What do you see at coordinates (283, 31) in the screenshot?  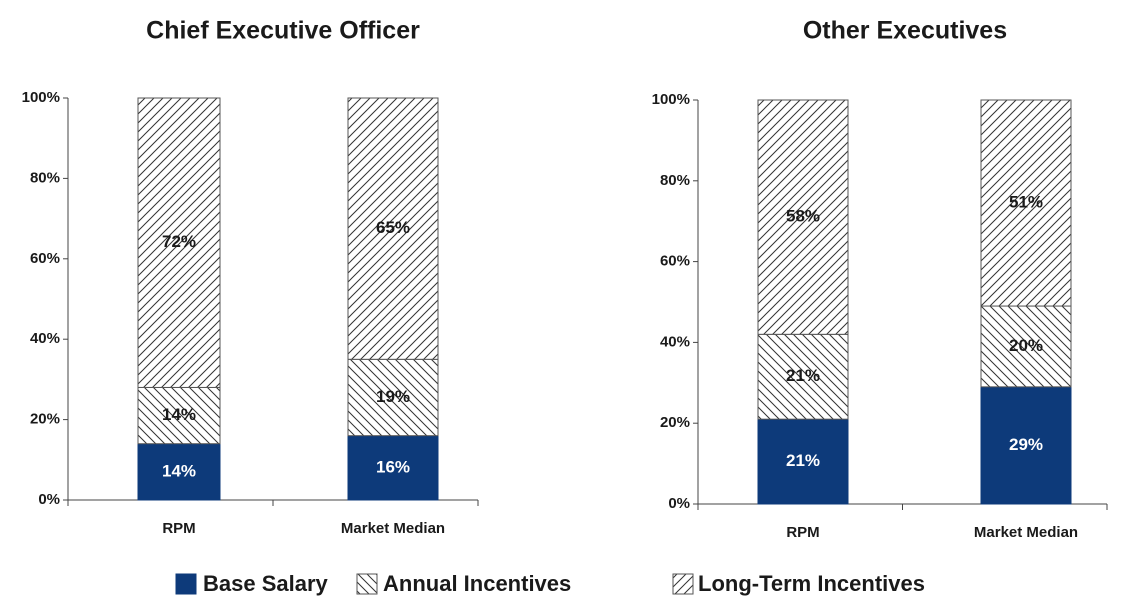 I see `chart-title: Chief Executive Officer` at bounding box center [283, 31].